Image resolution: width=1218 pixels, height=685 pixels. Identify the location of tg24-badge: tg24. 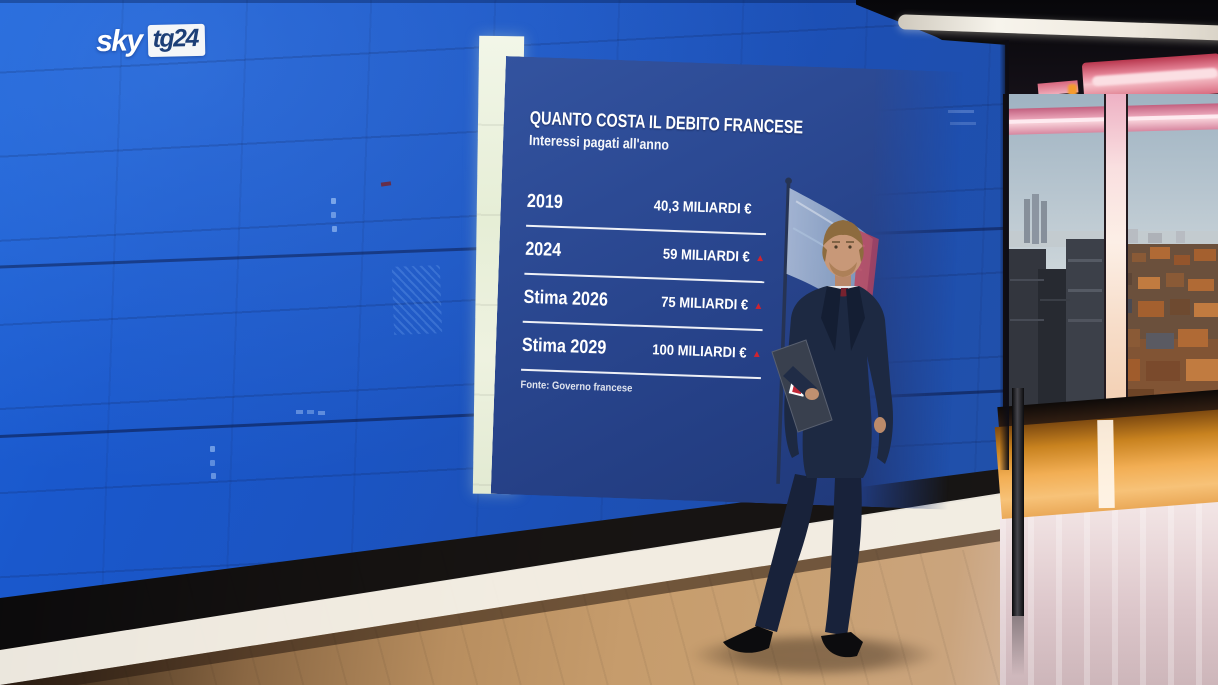
(176, 40).